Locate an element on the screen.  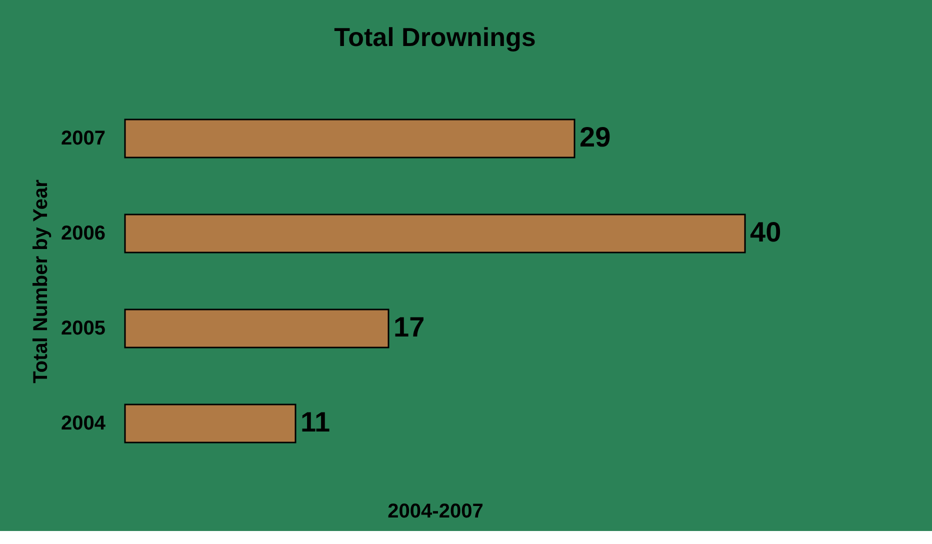
y-tick-label: 2007 is located at coordinates (83, 139).